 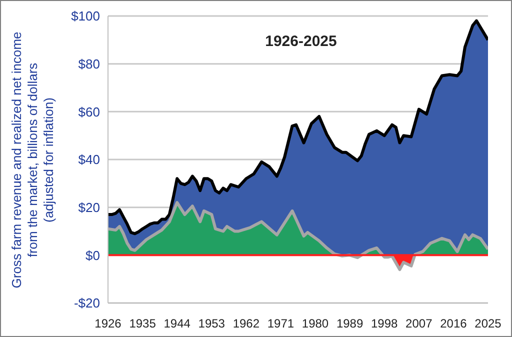 I want to click on x-tick-label: 1971, so click(x=280, y=323).